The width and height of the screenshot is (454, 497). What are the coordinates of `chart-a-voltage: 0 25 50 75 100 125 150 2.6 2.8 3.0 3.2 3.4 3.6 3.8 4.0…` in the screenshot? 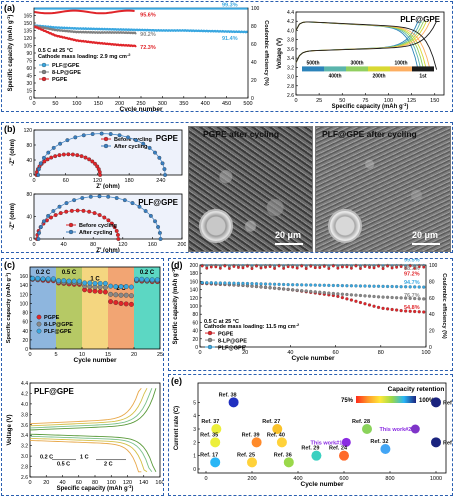 It's located at (361, 60).